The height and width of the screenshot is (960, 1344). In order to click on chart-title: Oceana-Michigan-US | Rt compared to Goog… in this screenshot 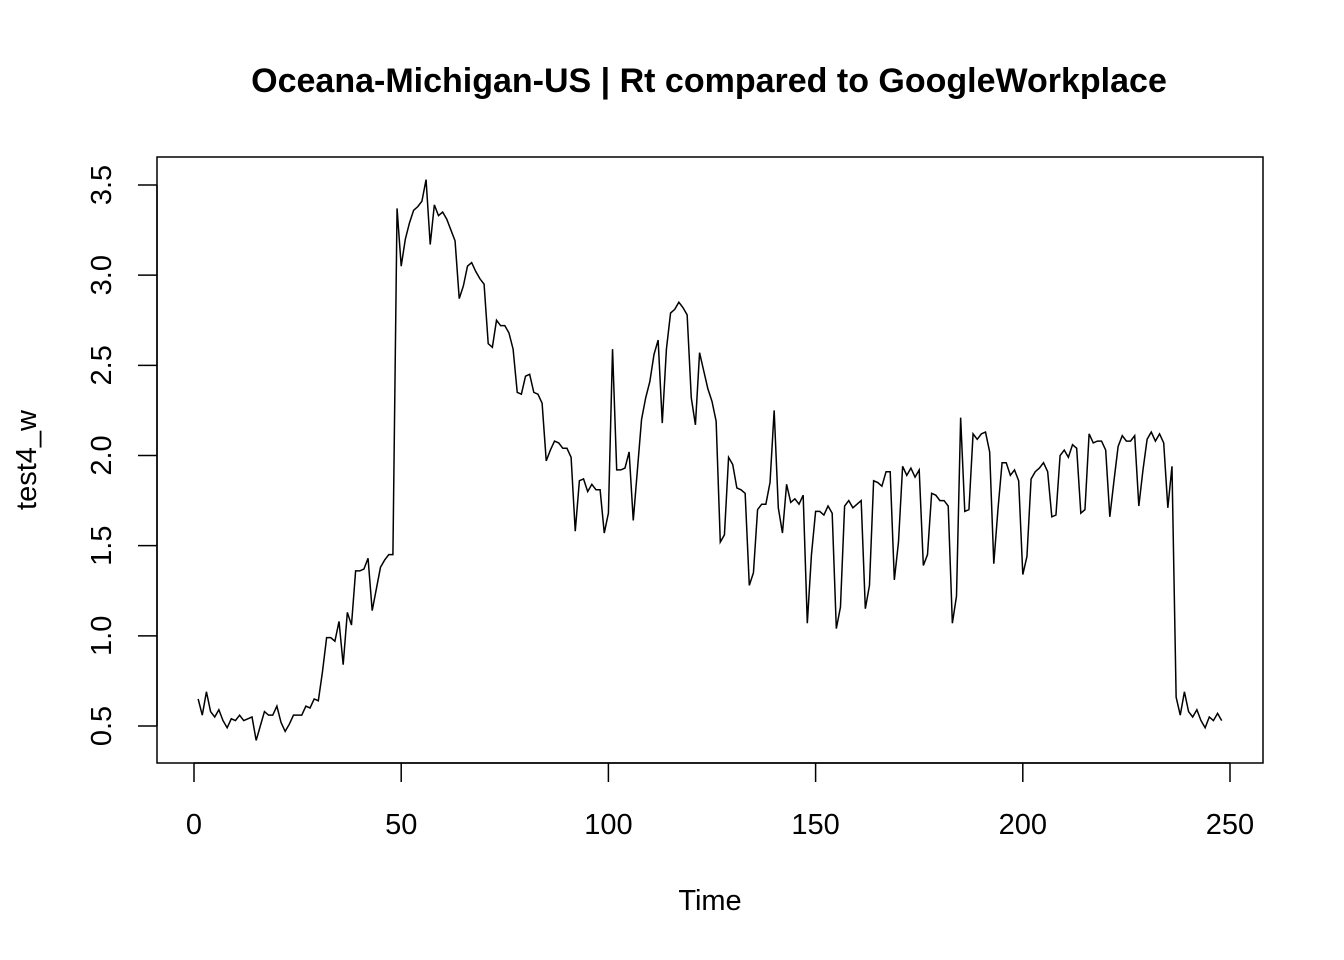, I will do `click(709, 81)`.